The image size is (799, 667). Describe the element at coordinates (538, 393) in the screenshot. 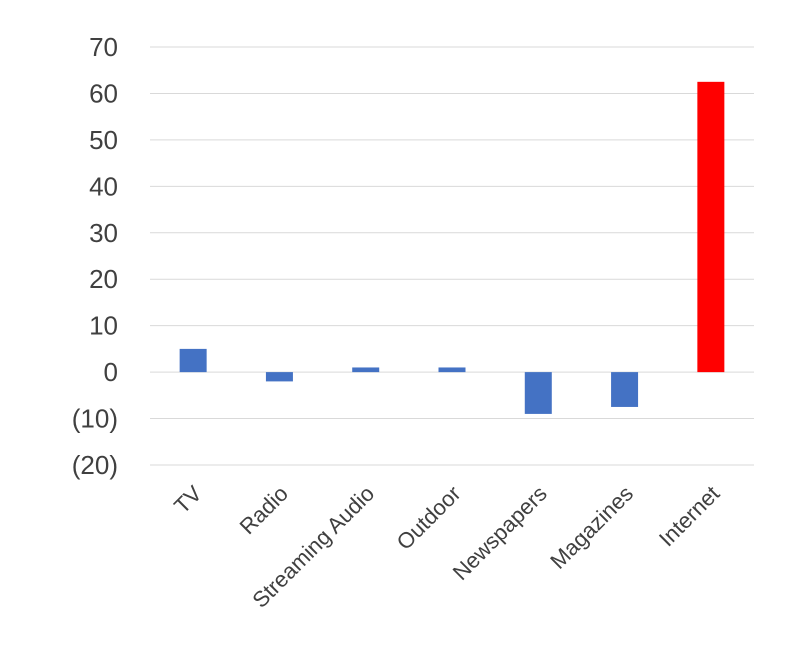

I see `bar-newspapers` at that location.